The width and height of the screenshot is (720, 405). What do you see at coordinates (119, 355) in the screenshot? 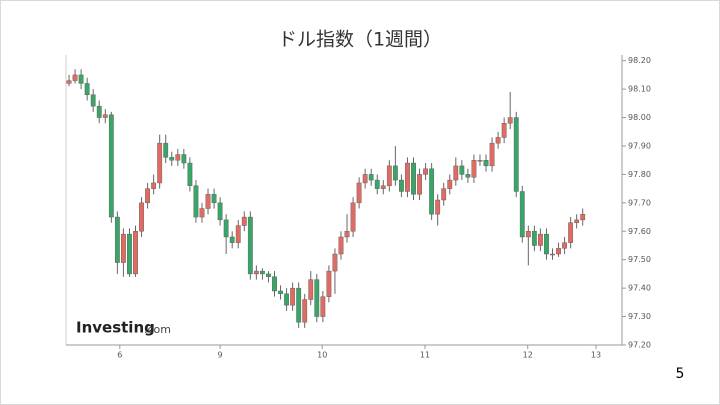
I see `x-tick-label: 6` at bounding box center [119, 355].